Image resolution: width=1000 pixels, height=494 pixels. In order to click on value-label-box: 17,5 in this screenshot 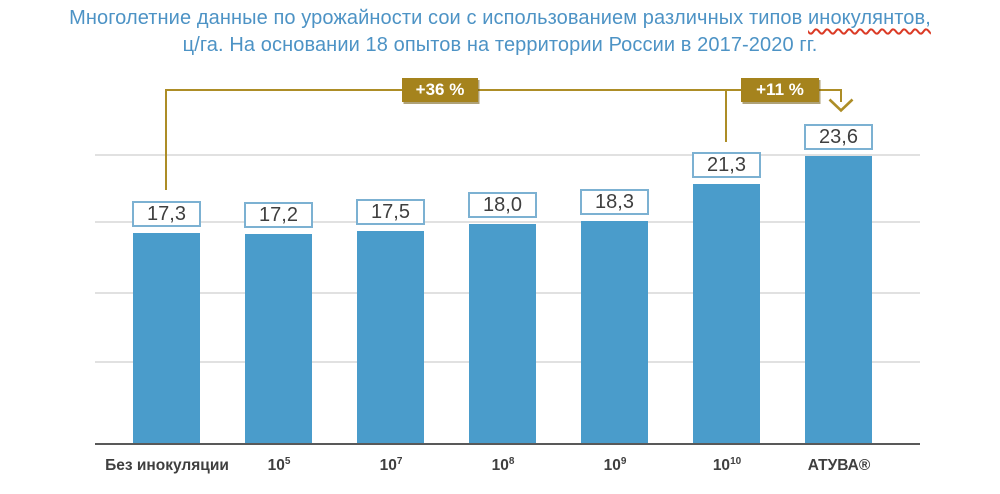, I will do `click(390, 212)`.